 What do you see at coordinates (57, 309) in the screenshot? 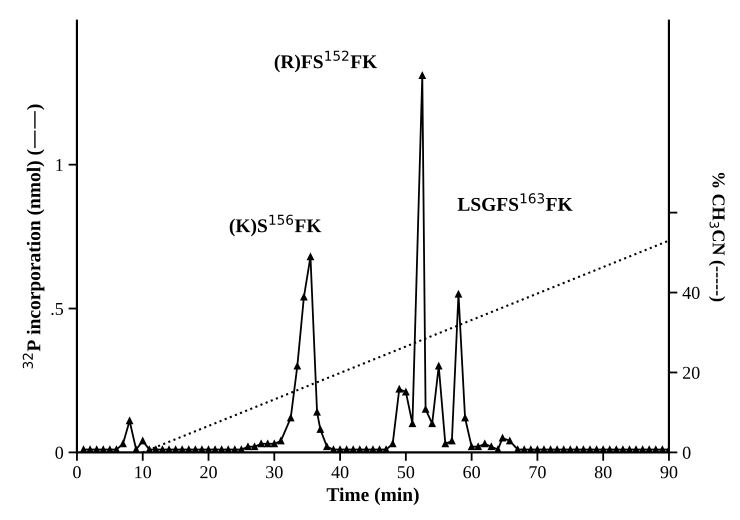
I see `y-tick-label: .5` at bounding box center [57, 309].